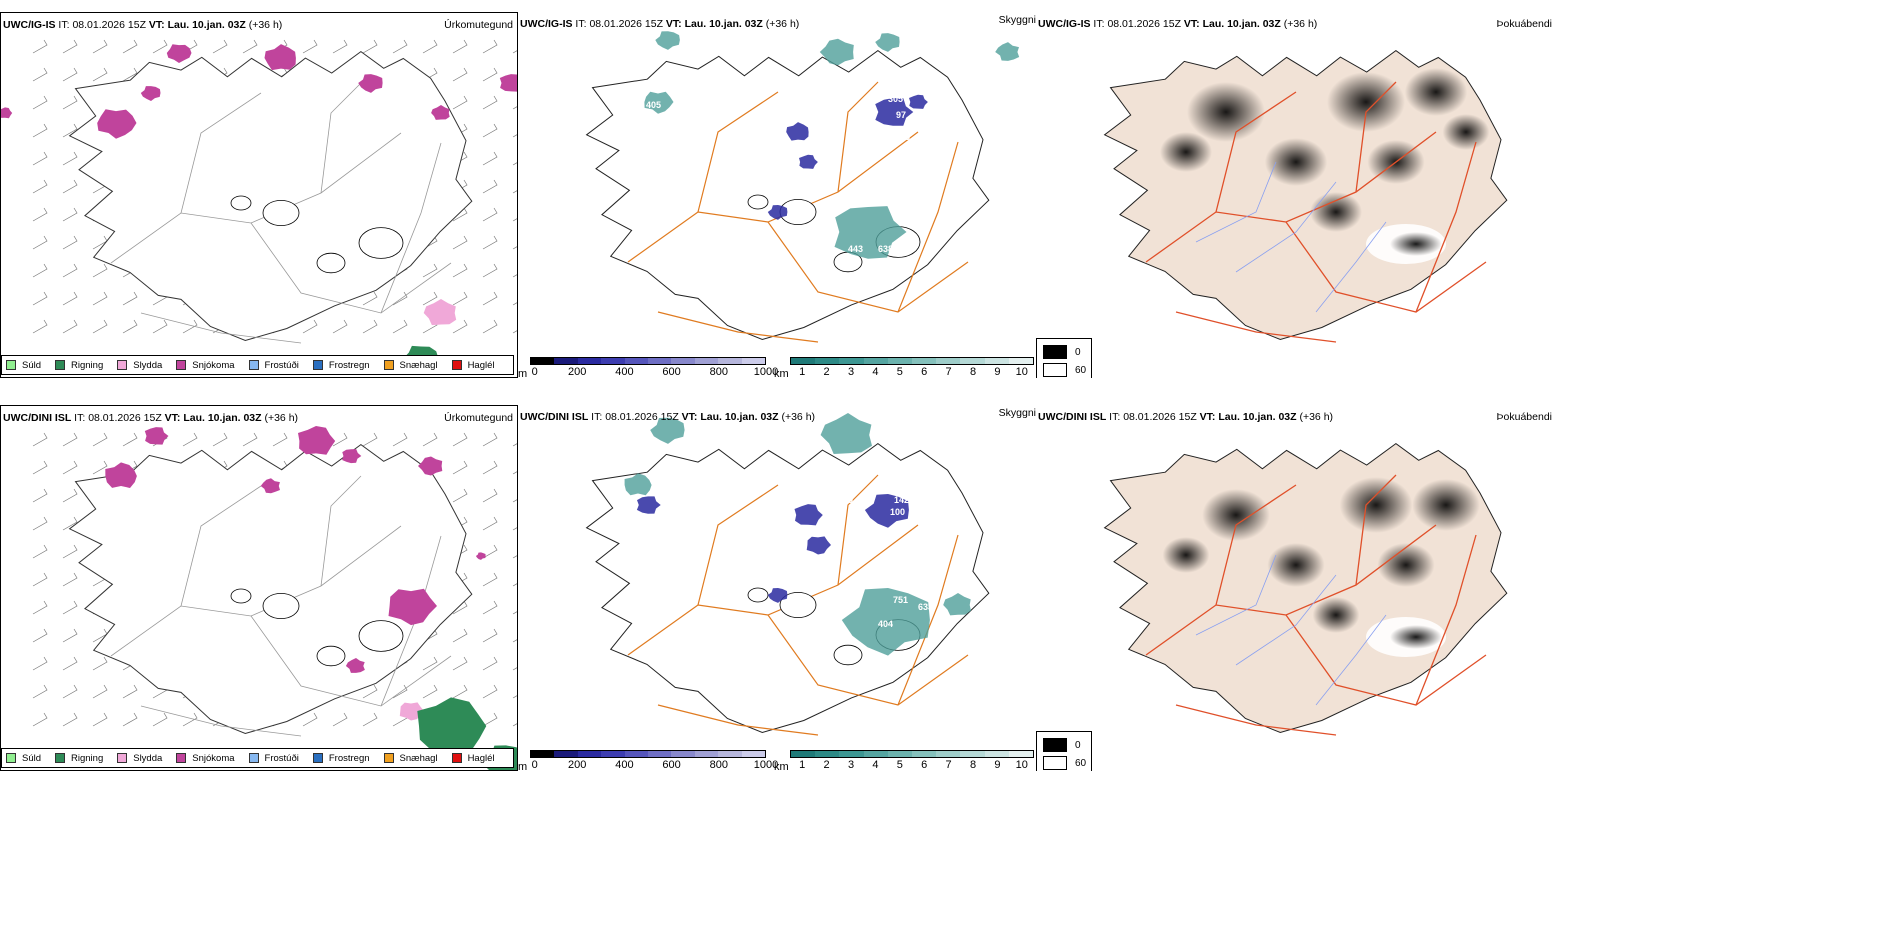 The height and width of the screenshot is (950, 1900). Describe the element at coordinates (826, 372) in the screenshot. I see `colorbar-tick: 2` at that location.